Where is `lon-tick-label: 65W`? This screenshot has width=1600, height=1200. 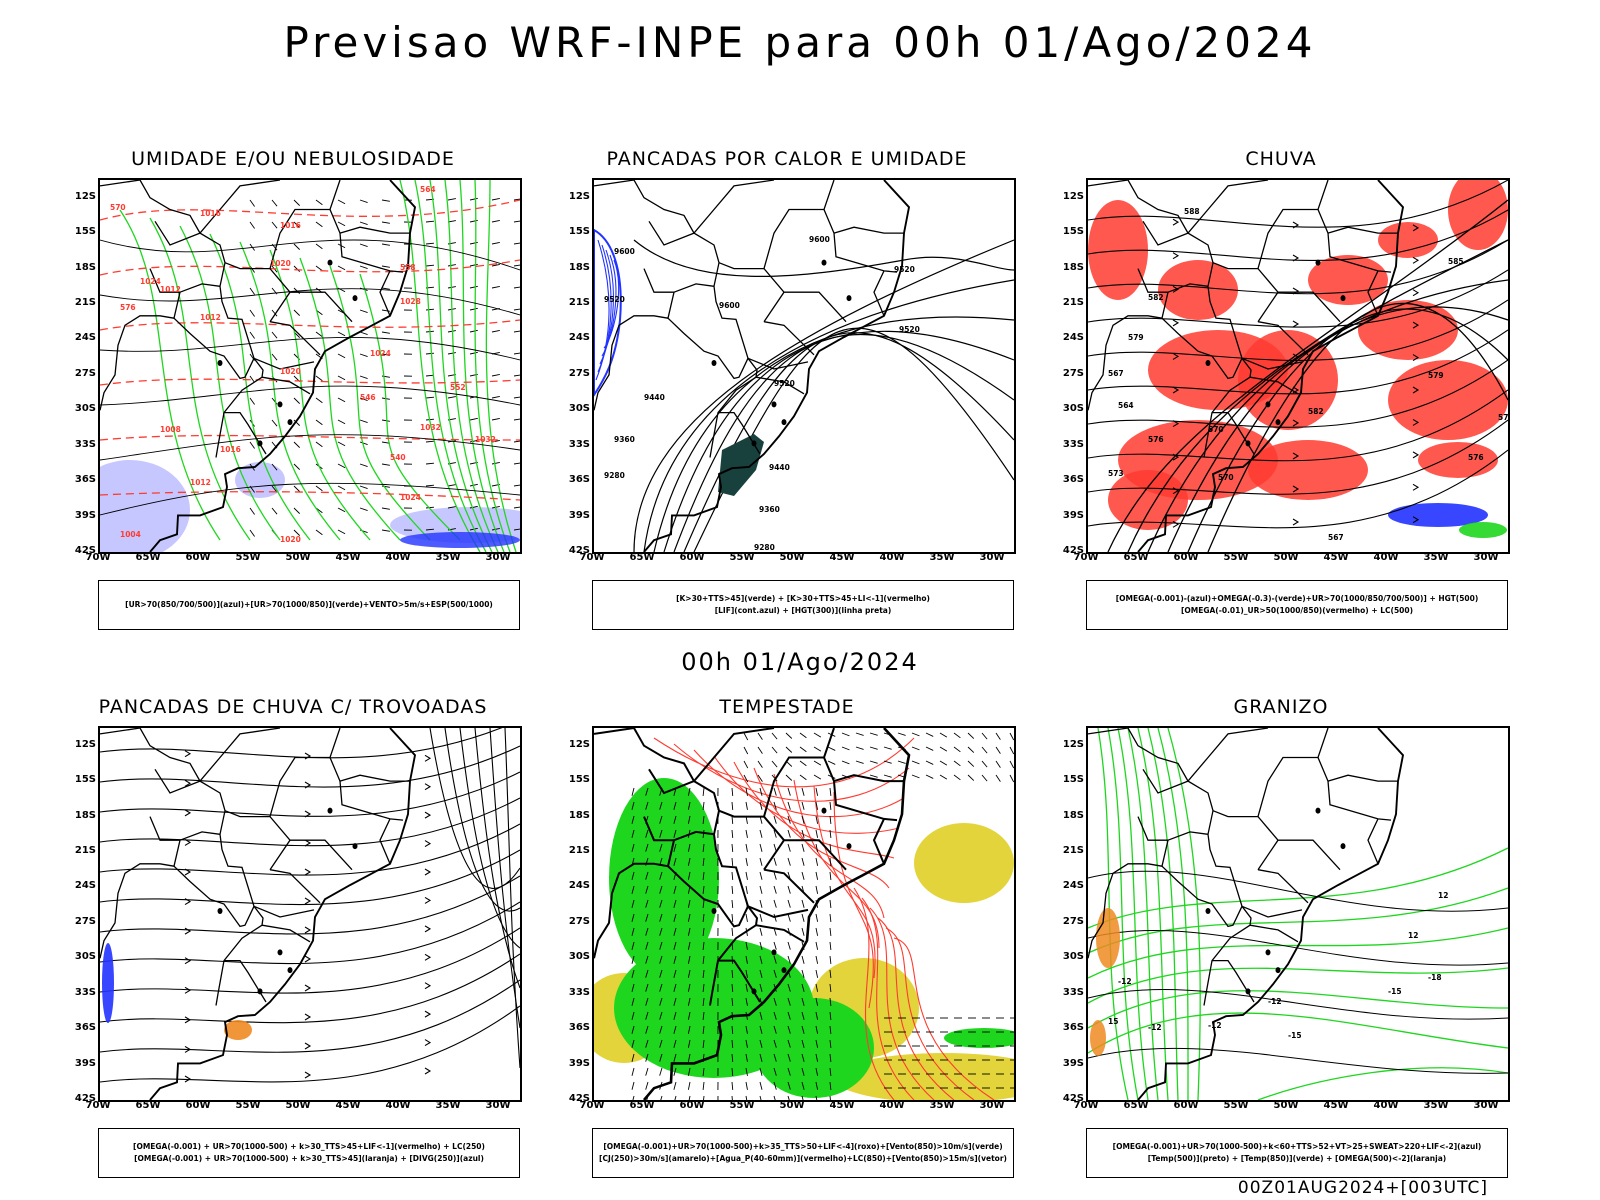
lon-tick-label: 65W is located at coordinates (642, 1105).